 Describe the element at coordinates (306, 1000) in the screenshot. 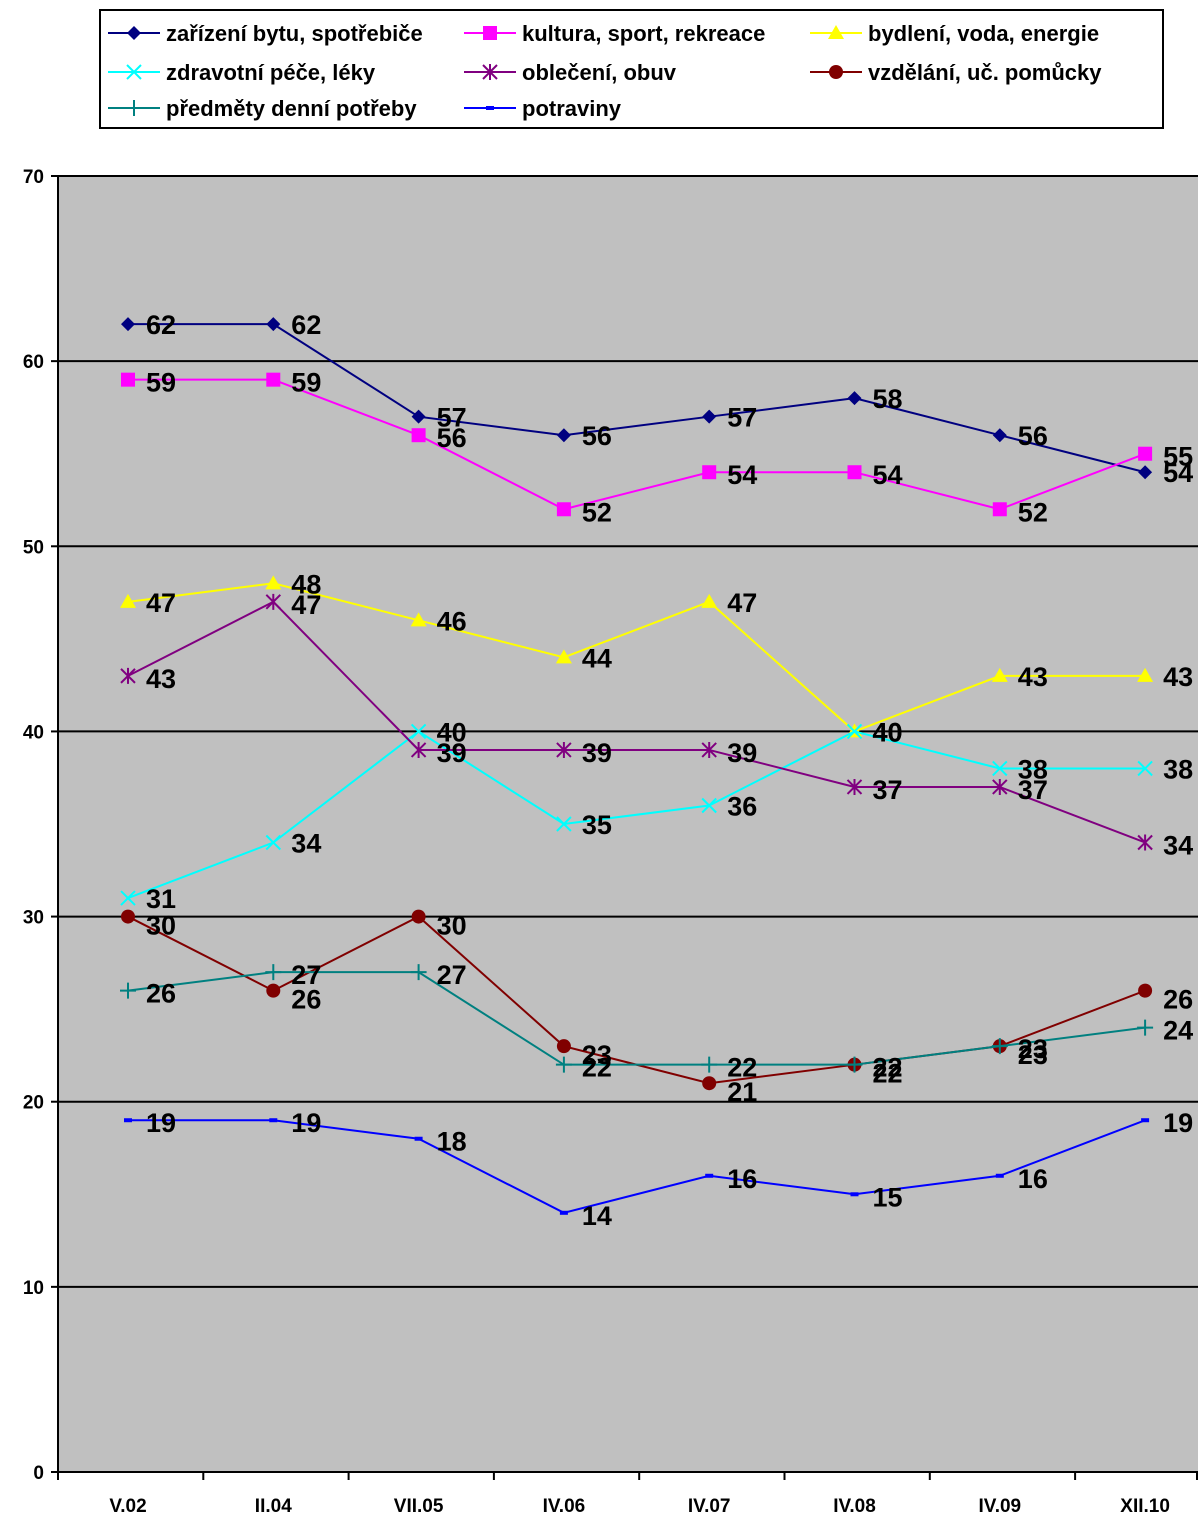

I see `data-label: 26` at that location.